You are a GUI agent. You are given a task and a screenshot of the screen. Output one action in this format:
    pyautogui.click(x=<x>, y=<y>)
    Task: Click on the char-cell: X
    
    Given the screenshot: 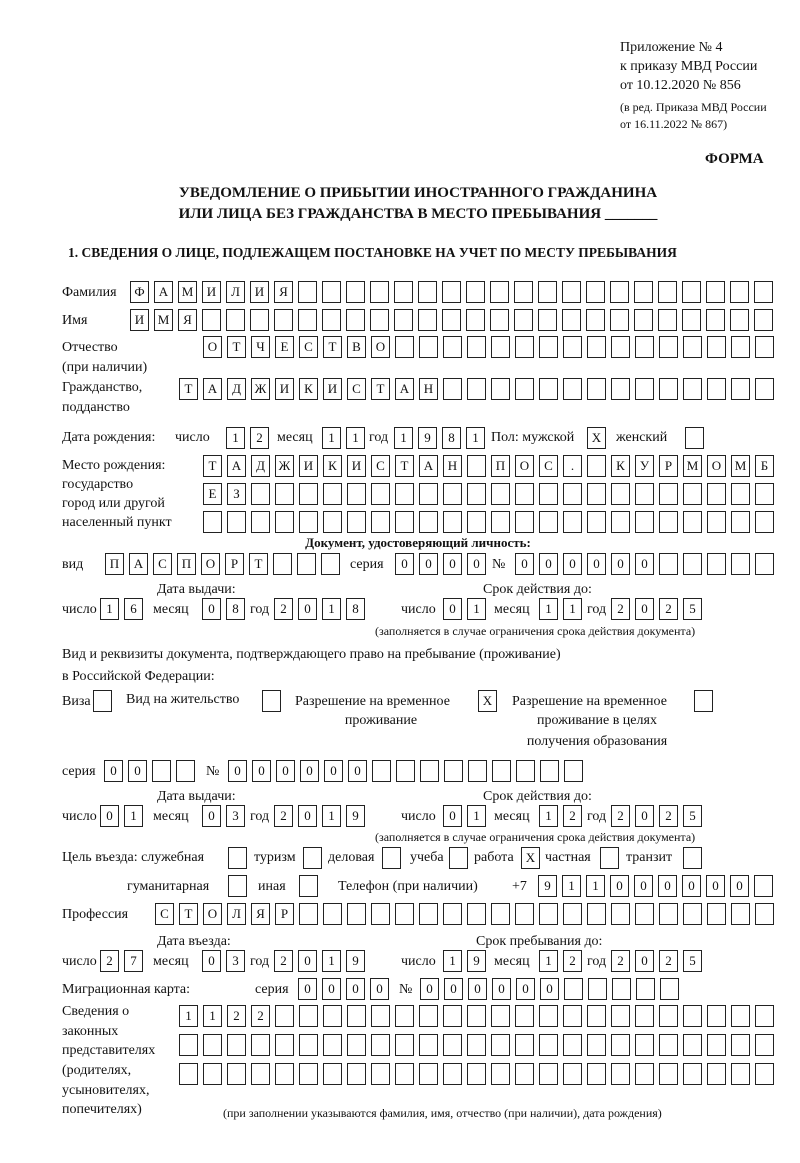 What is the action you would take?
    pyautogui.click(x=596, y=438)
    